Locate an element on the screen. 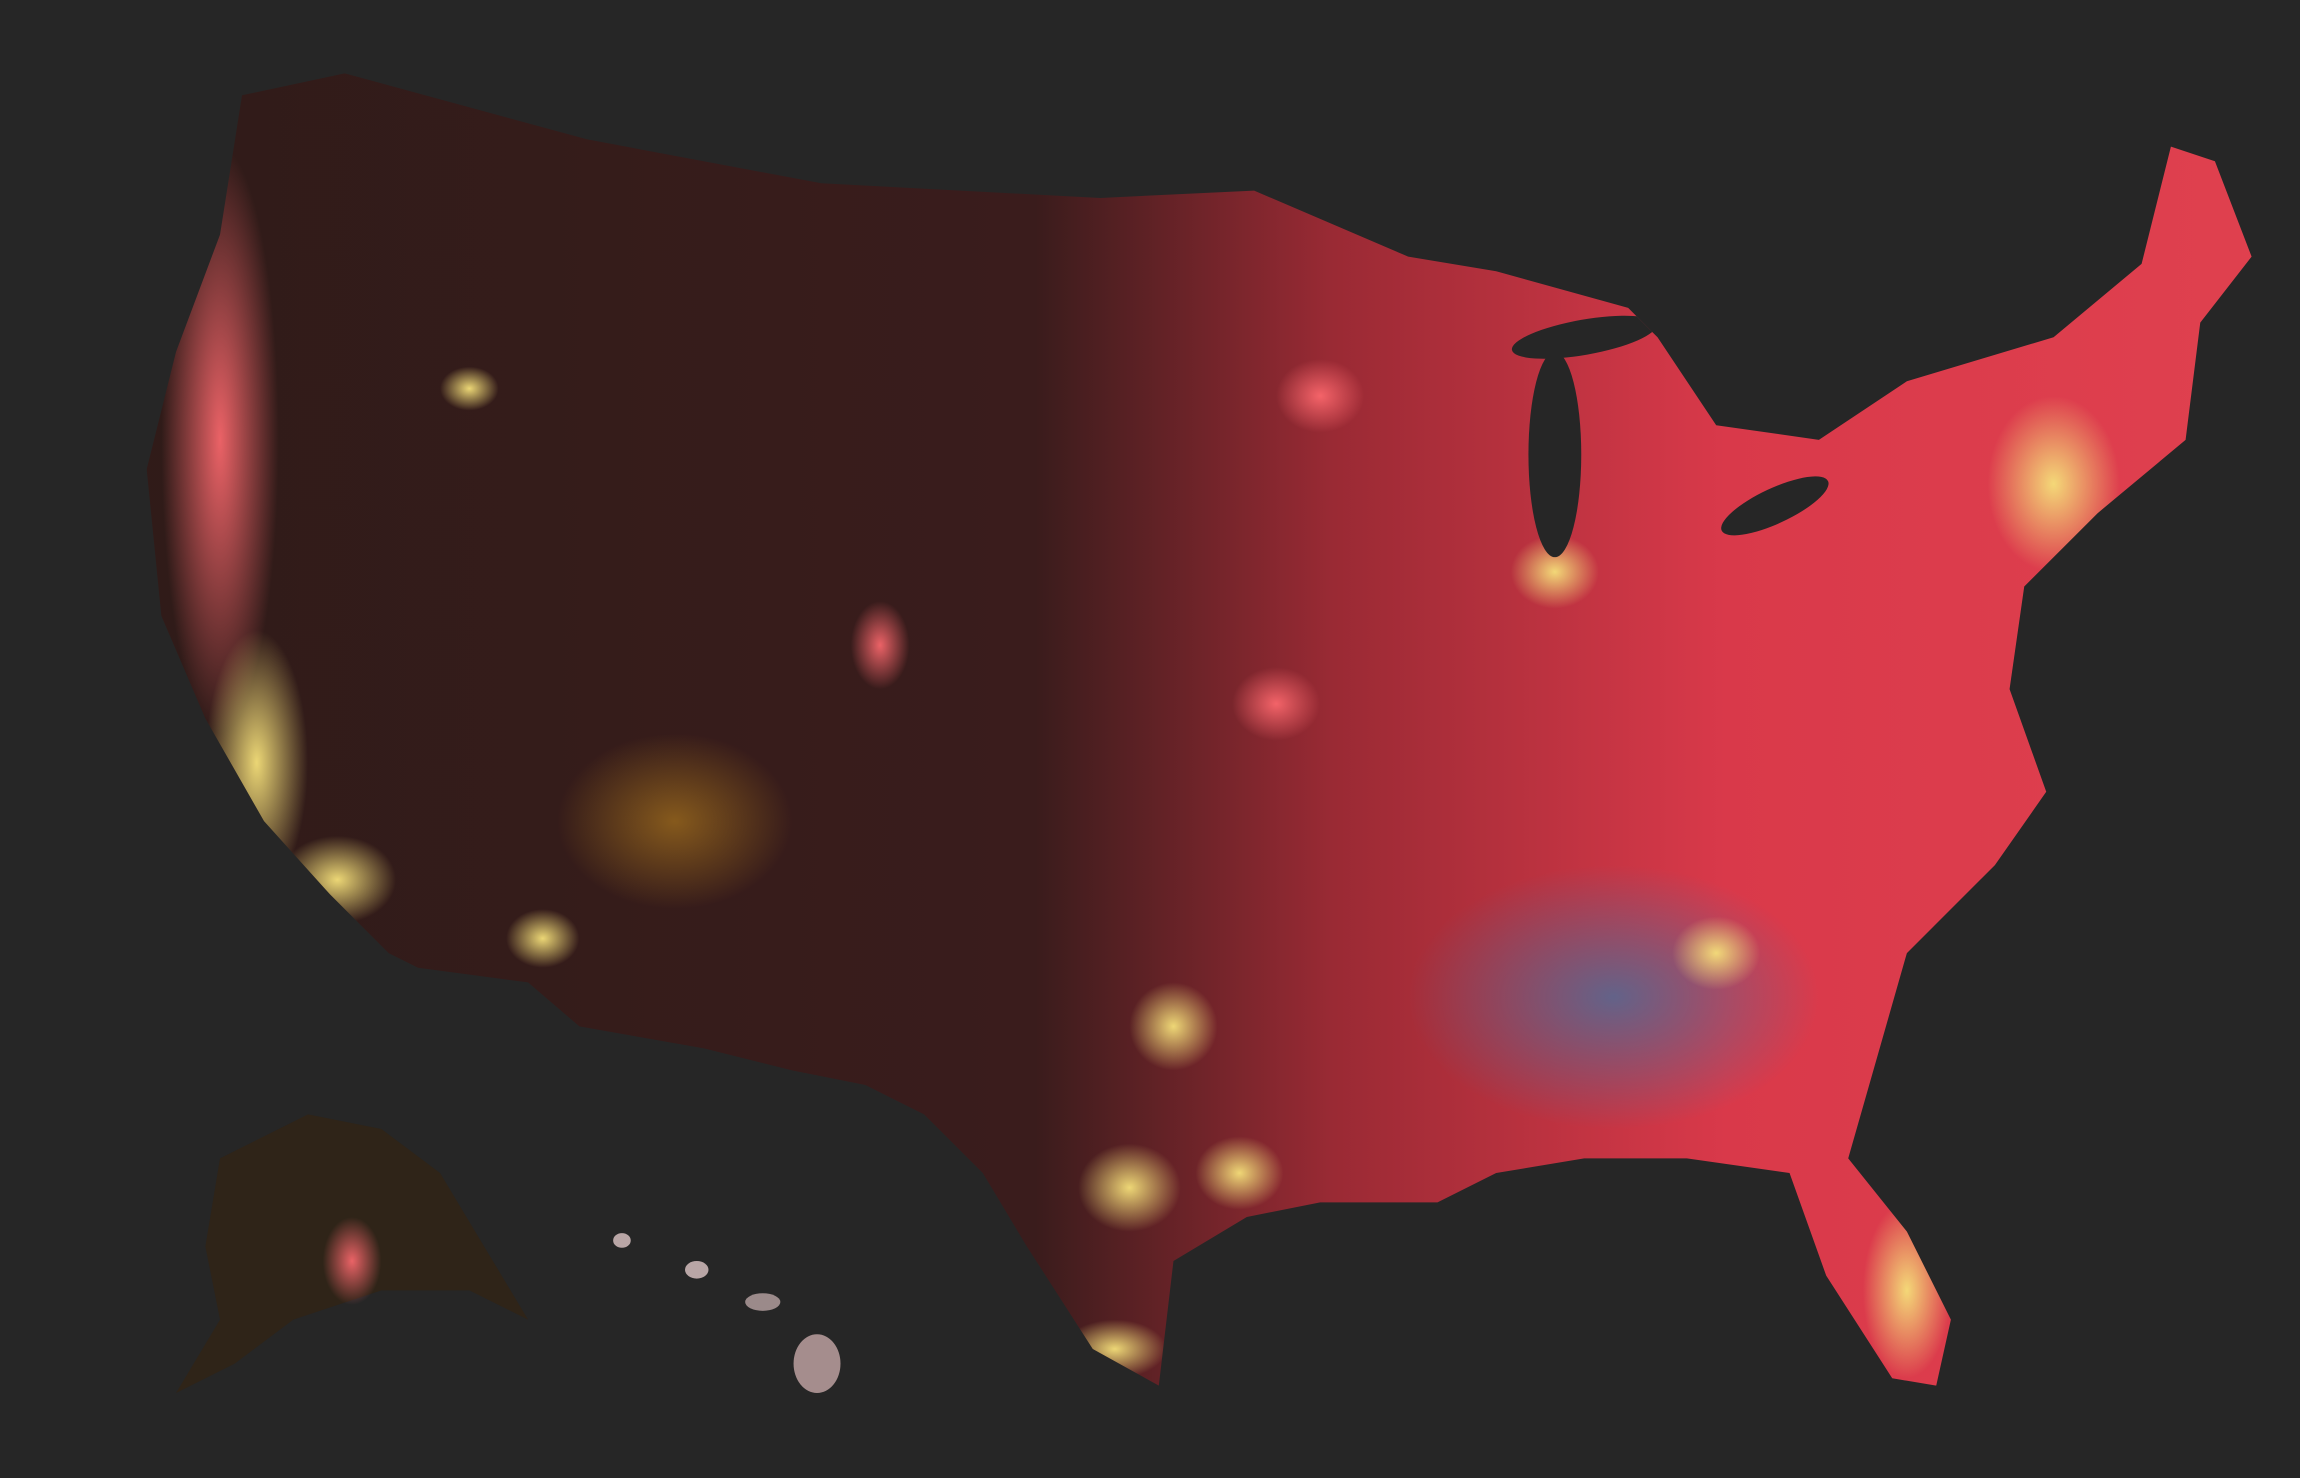 Image resolution: width=2300 pixels, height=1478 pixels. alaska is located at coordinates (352, 1253).